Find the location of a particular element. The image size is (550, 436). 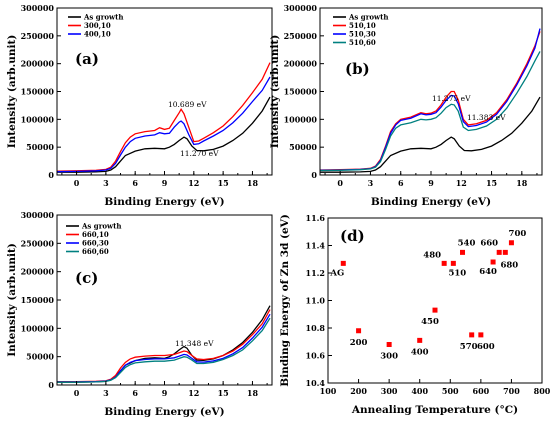

point-label: 510 is located at coordinates (457, 273).